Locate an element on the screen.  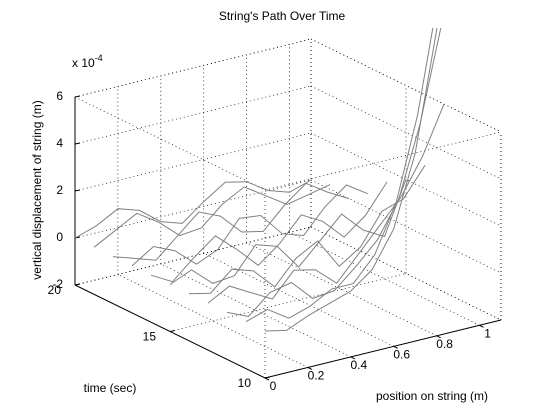
z-exponent-base: x 10 is located at coordinates (83, 63).